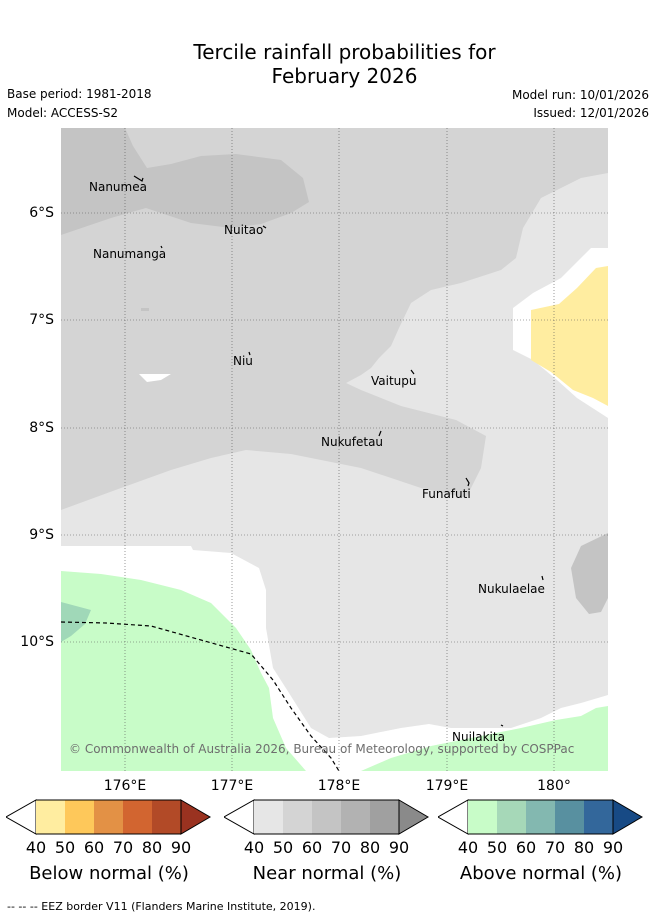 The width and height of the screenshot is (655, 919). Describe the element at coordinates (41, 428) in the screenshot. I see `lat-label: 8°S` at that location.